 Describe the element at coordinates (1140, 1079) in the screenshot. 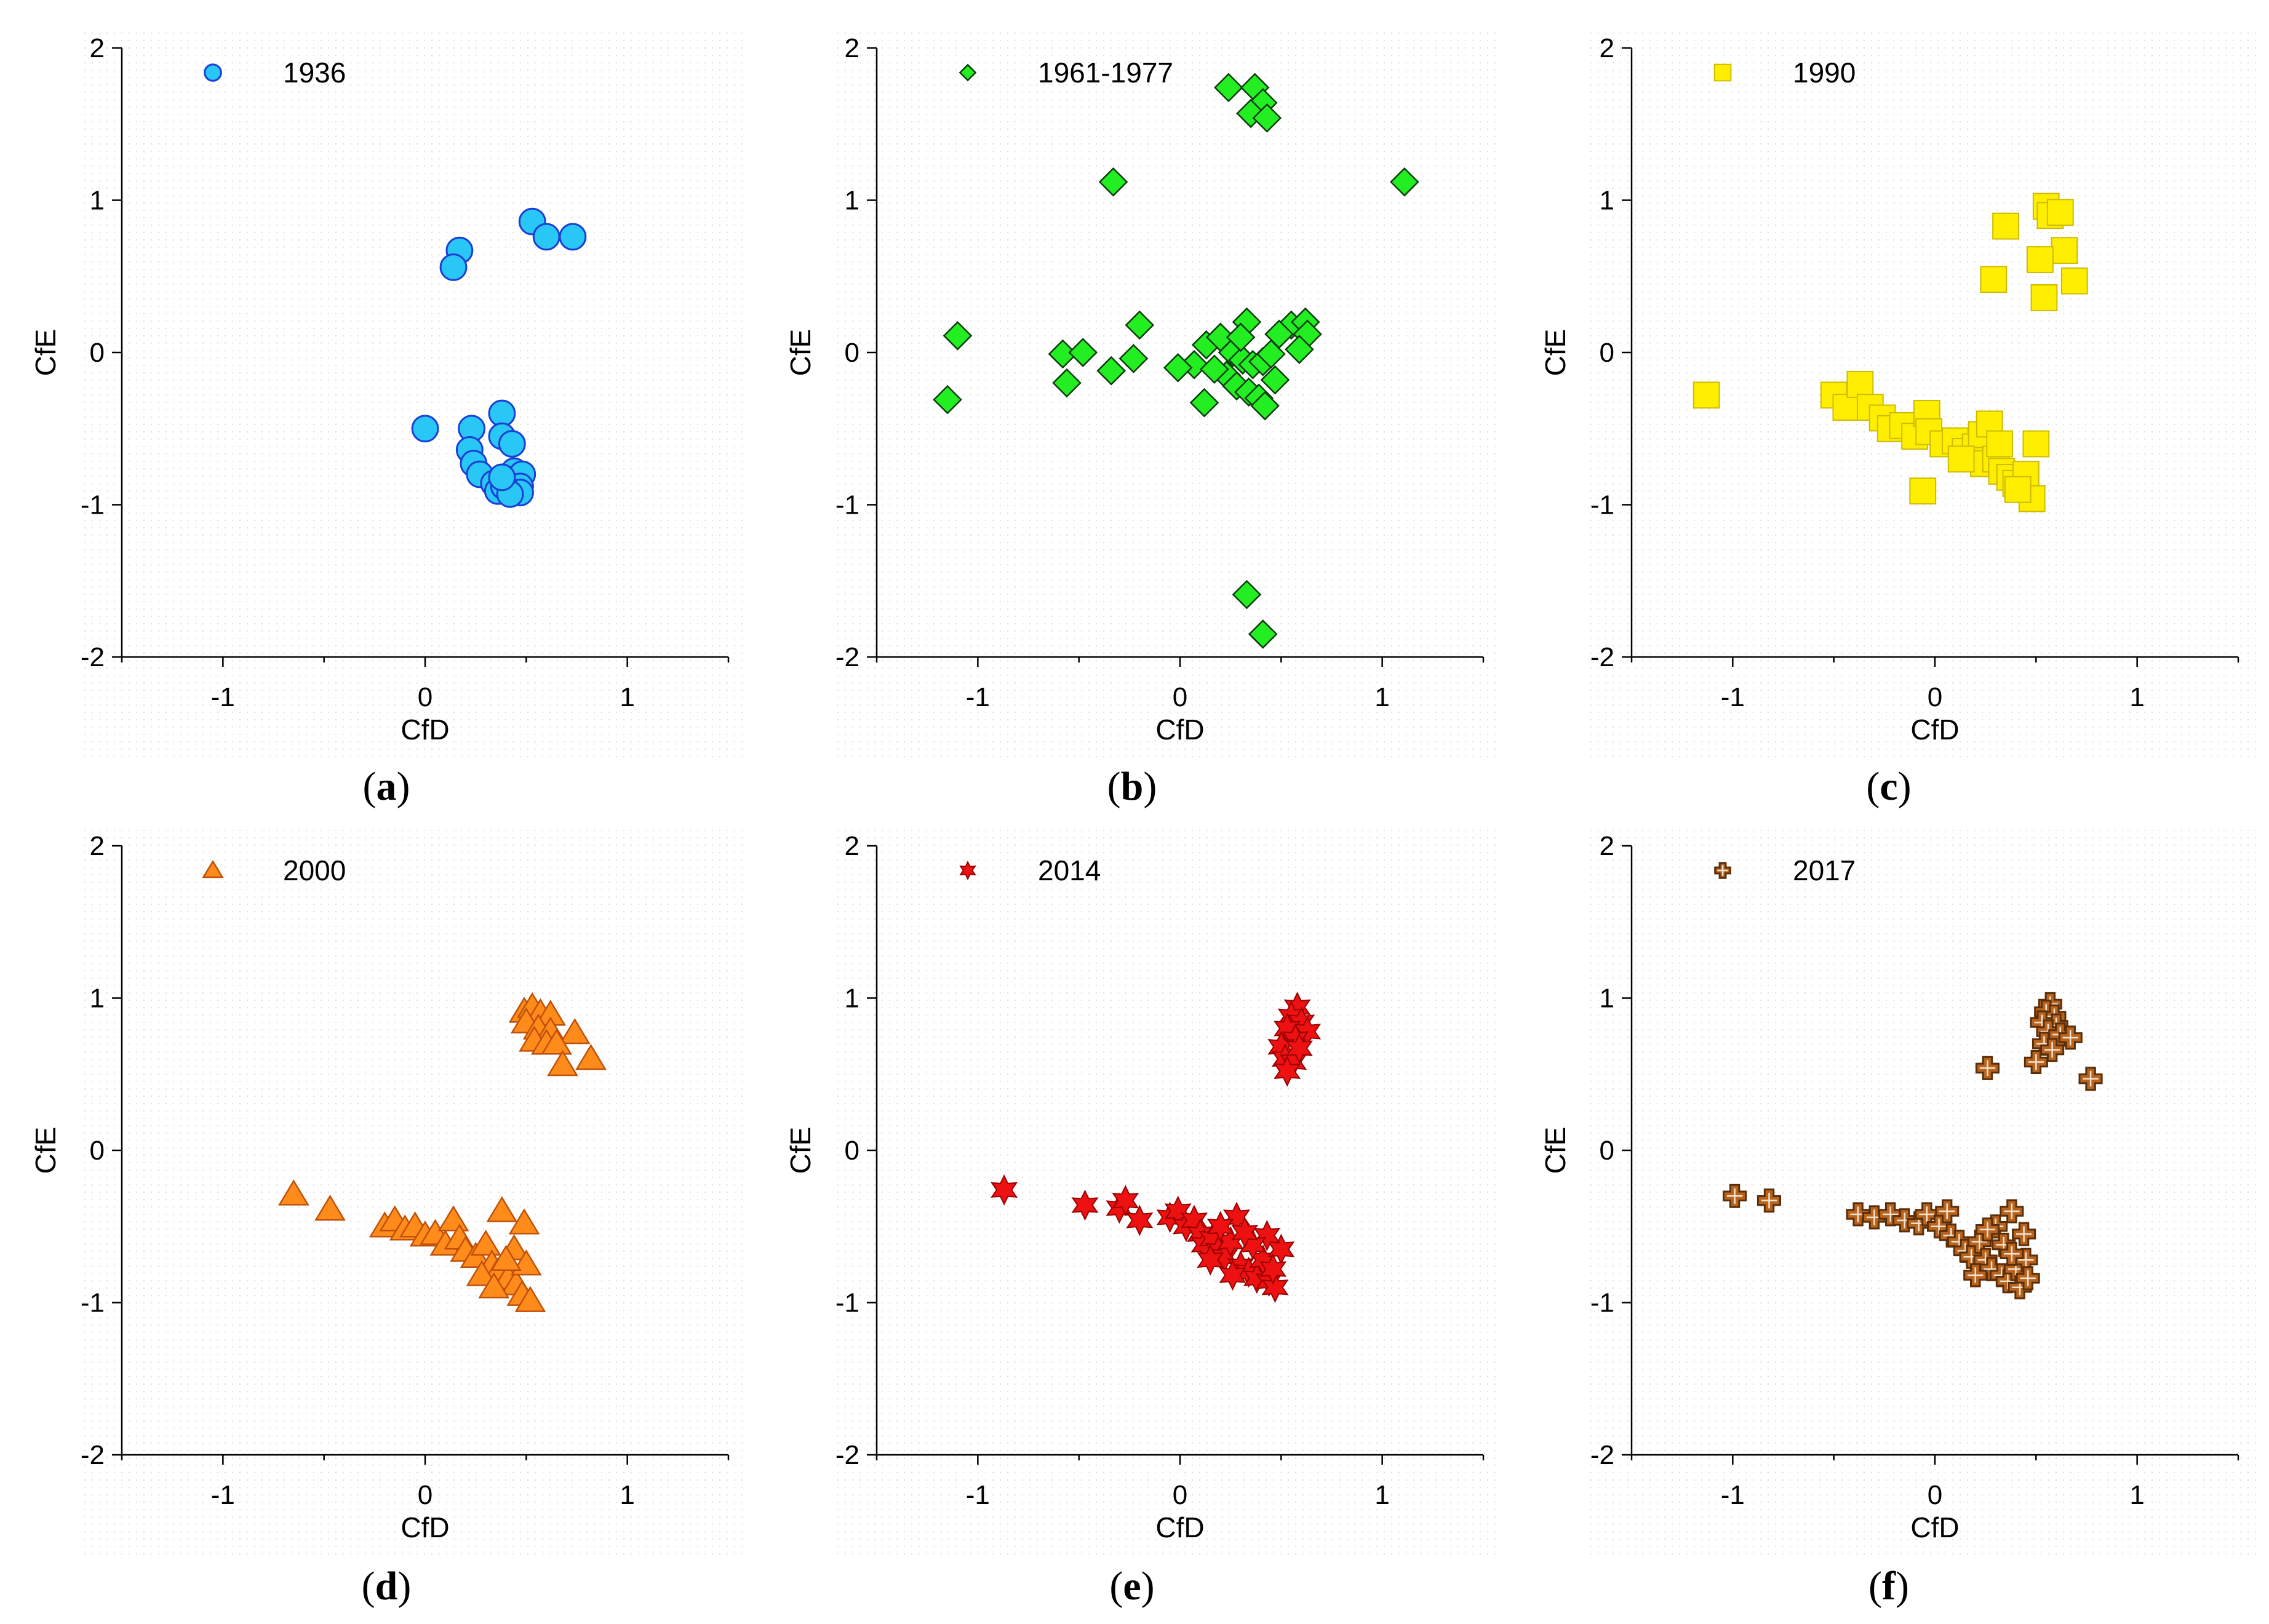

I see `series-2014: 2014` at that location.